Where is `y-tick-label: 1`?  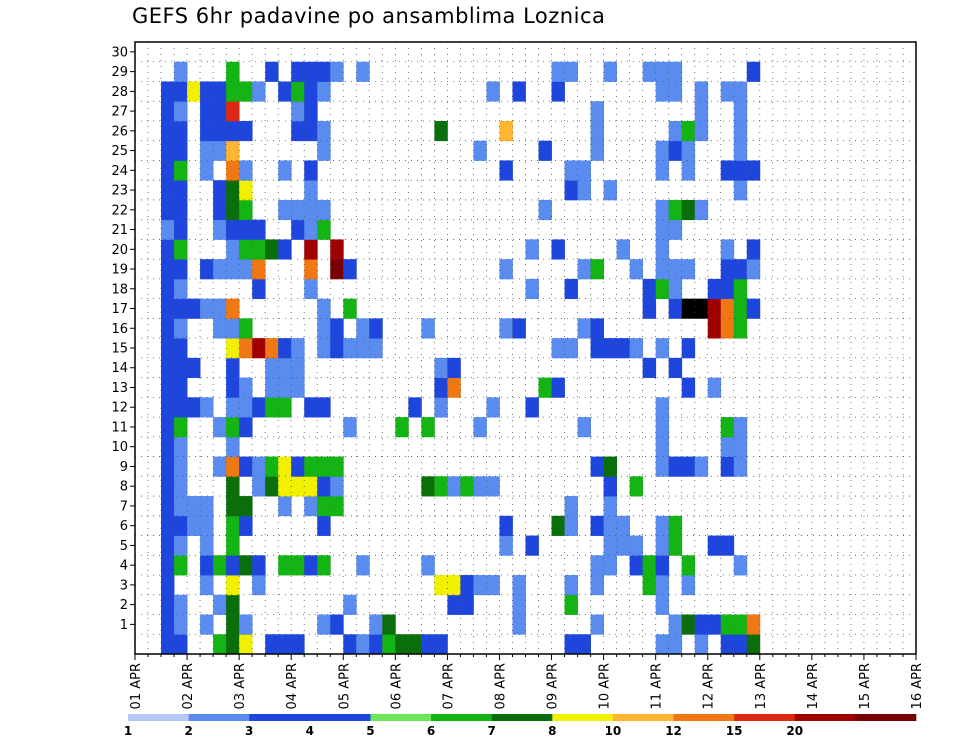 y-tick-label: 1 is located at coordinates (124, 625).